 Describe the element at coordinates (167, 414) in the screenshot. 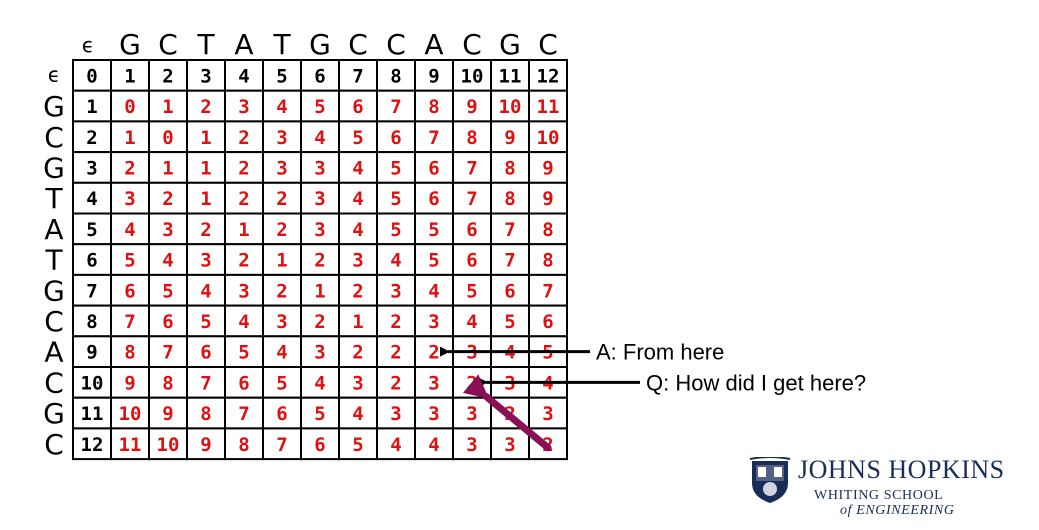

I see `cell-value-11-2: 9` at that location.